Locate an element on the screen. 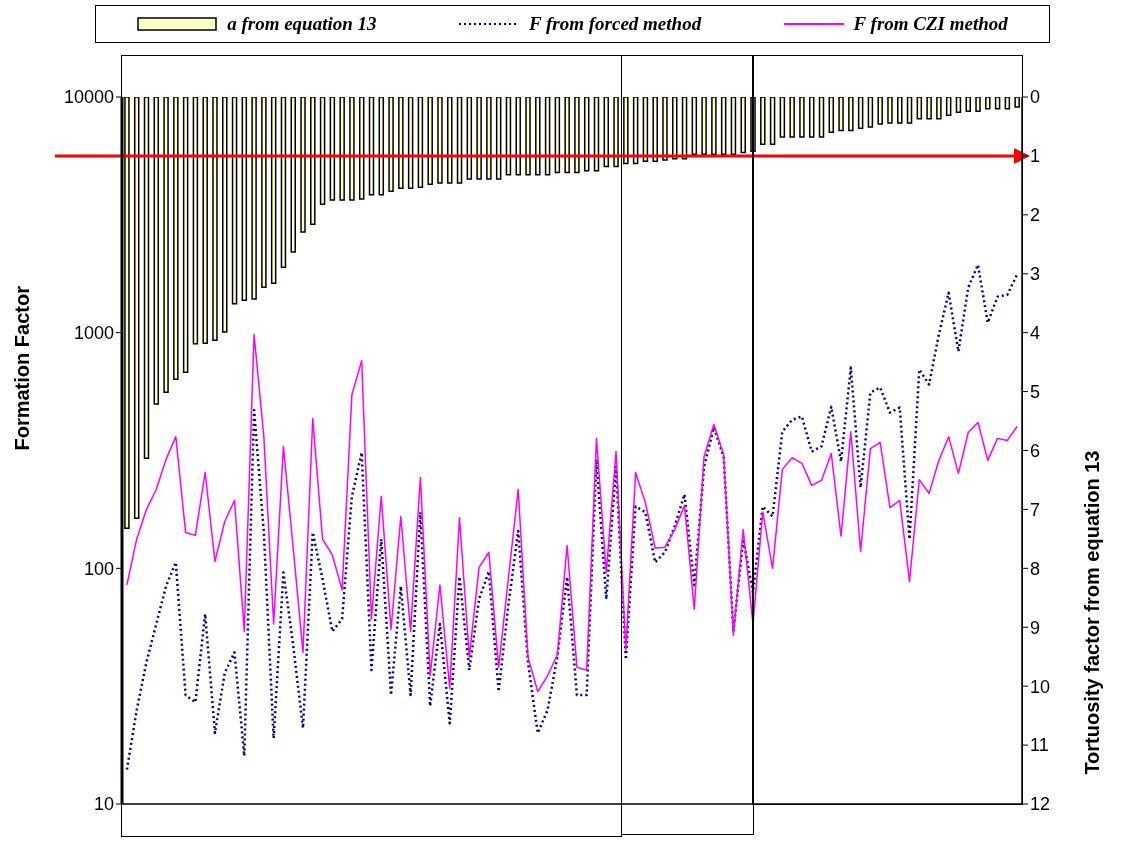 The width and height of the screenshot is (1122, 843). y2-tick-label: 6 is located at coordinates (1035, 450).